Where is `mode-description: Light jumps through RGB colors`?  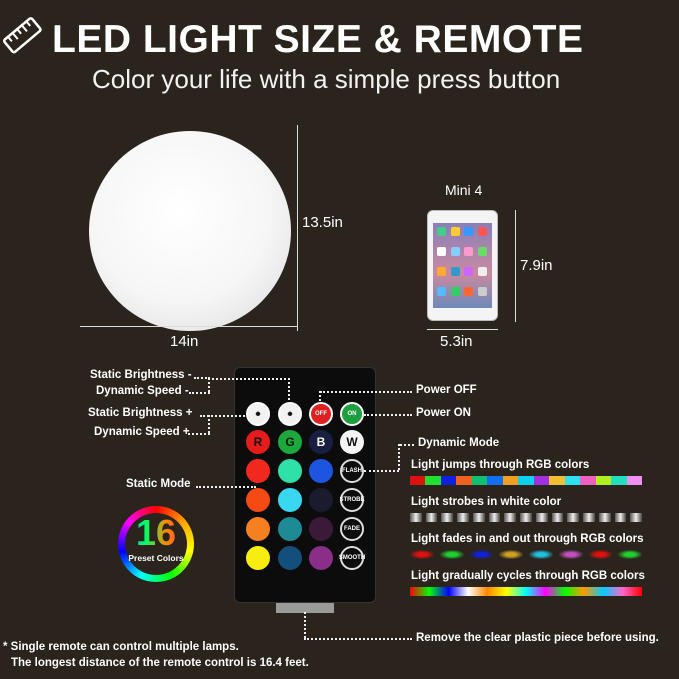
mode-description: Light jumps through RGB colors is located at coordinates (500, 465).